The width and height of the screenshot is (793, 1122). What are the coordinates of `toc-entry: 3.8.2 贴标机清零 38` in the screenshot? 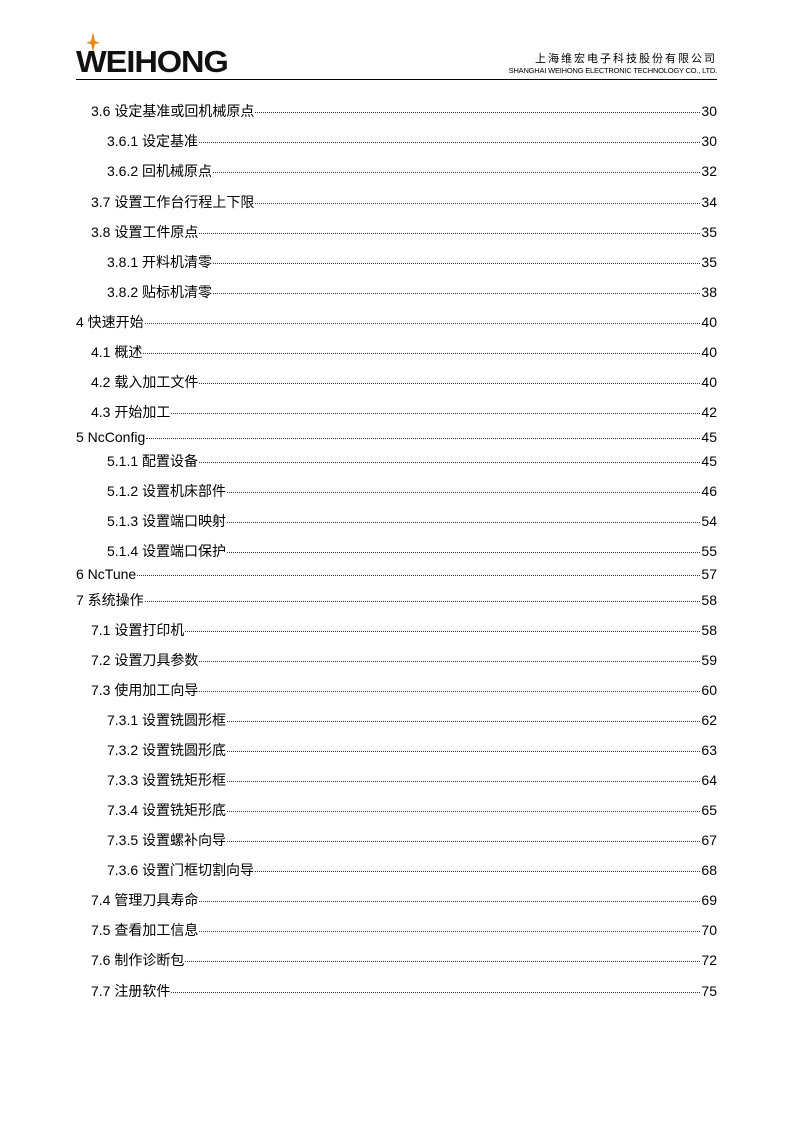 It's located at (358, 292).